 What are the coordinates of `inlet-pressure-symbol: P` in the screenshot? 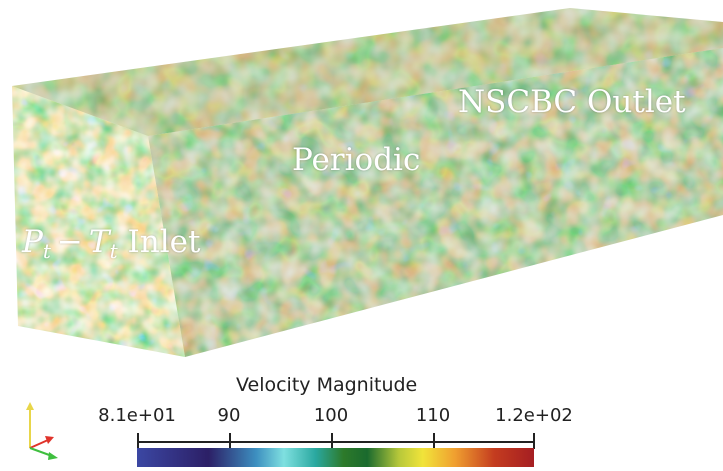 It's located at (32, 242).